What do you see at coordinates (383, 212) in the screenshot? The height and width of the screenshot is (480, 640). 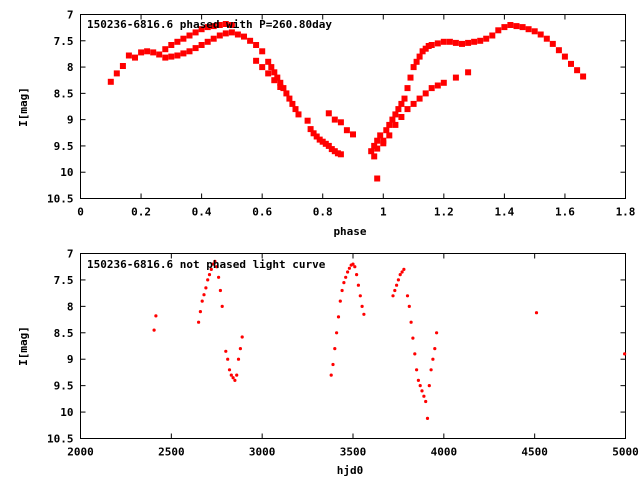 I see `phased-x-tick-label: 1` at bounding box center [383, 212].